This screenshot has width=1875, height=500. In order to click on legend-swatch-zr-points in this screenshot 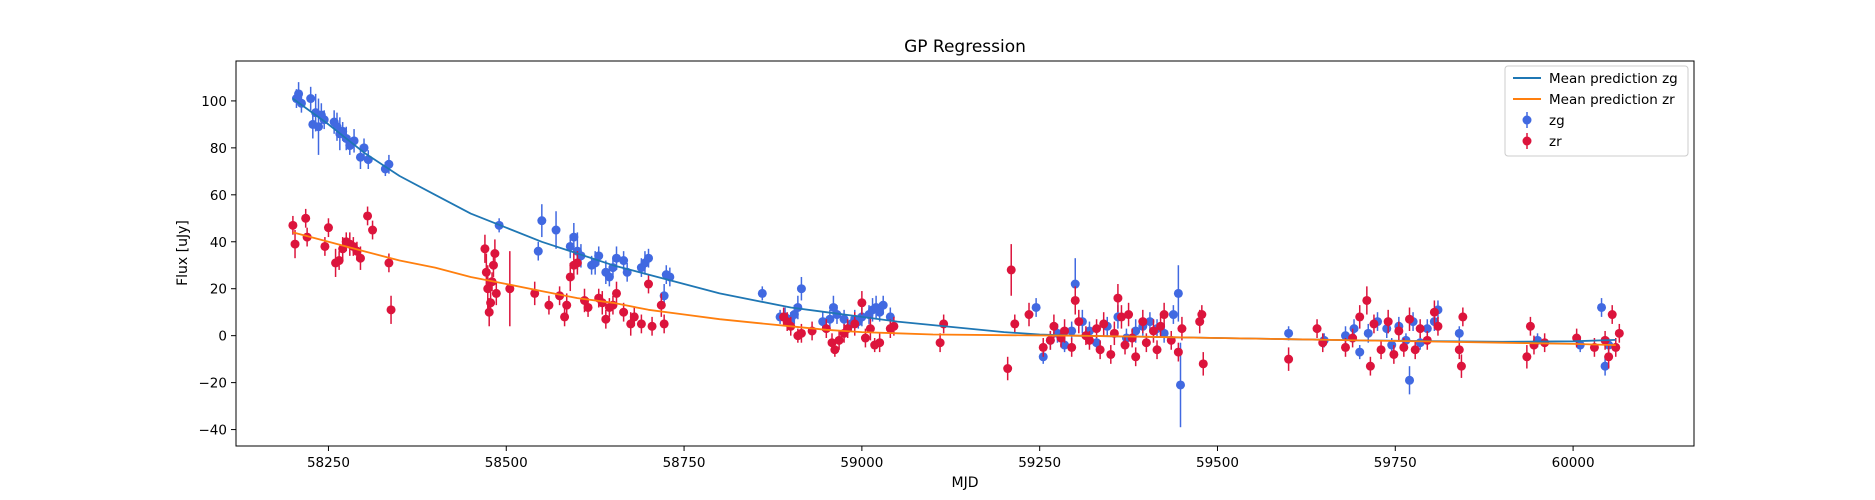, I will do `click(1527, 141)`.